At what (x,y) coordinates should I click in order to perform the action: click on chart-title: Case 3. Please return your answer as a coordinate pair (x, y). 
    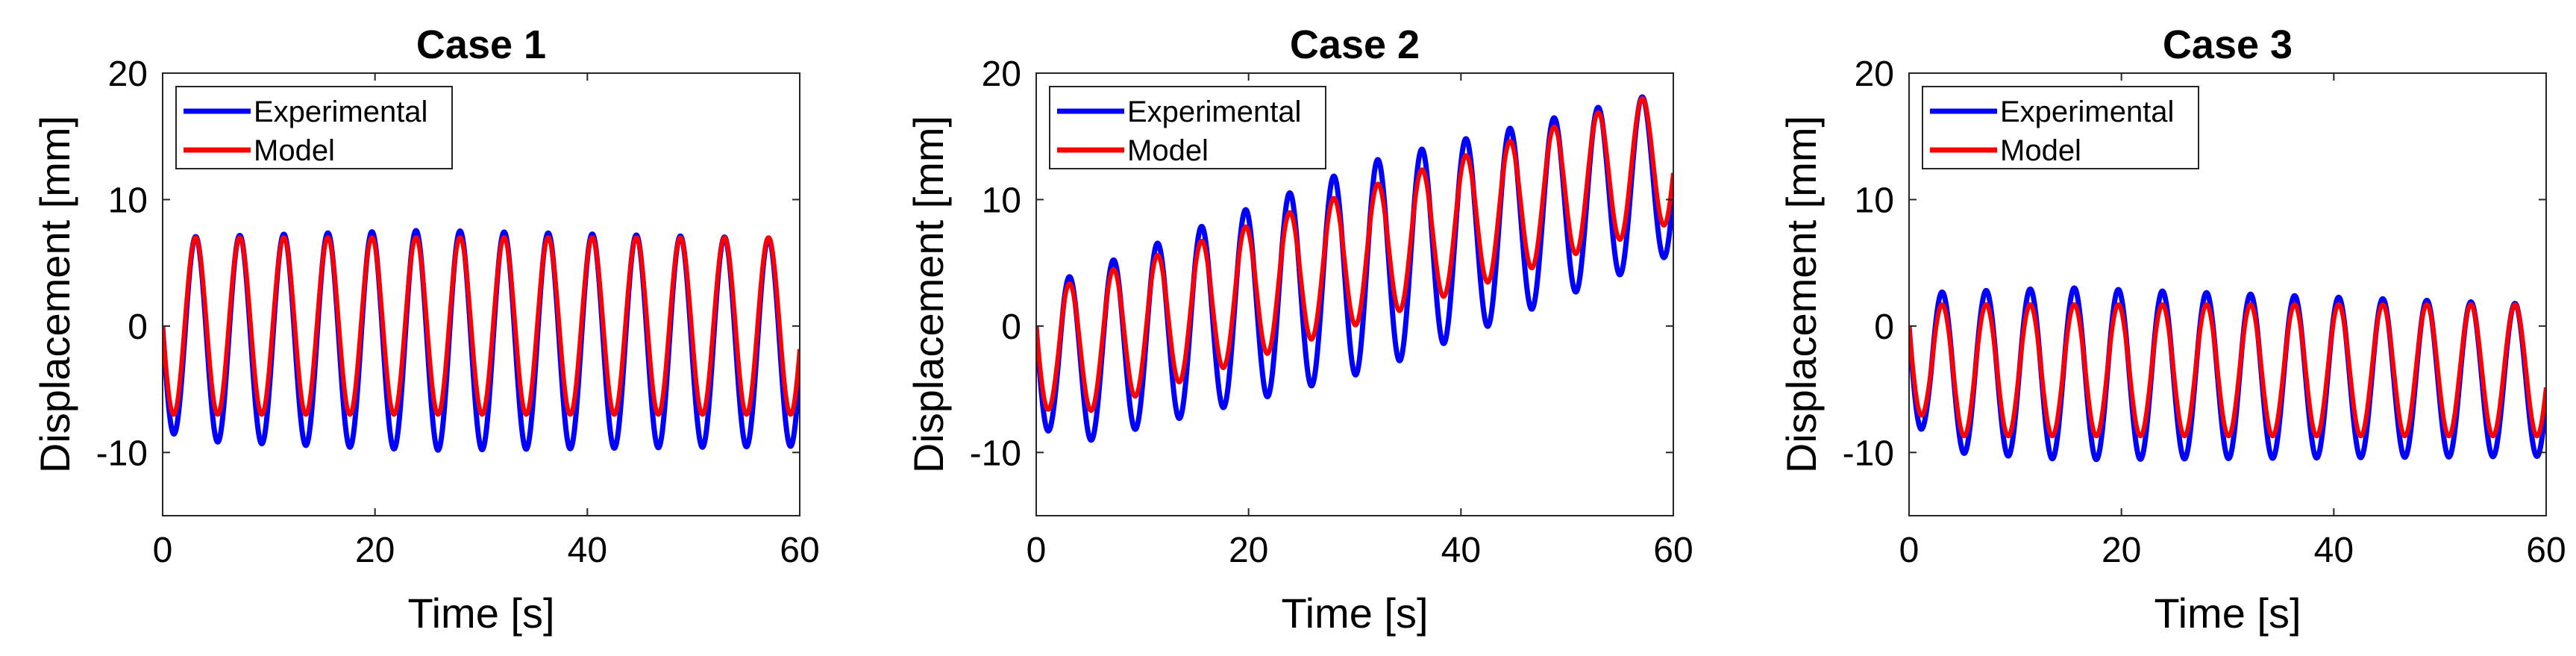
    Looking at the image, I should click on (2228, 44).